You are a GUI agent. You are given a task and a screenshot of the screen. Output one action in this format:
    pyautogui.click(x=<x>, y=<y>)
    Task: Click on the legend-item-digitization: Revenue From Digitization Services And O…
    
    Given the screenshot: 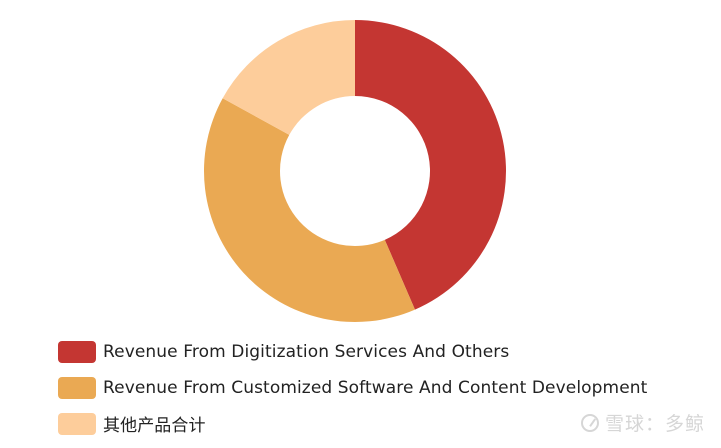 What is the action you would take?
    pyautogui.click(x=352, y=351)
    